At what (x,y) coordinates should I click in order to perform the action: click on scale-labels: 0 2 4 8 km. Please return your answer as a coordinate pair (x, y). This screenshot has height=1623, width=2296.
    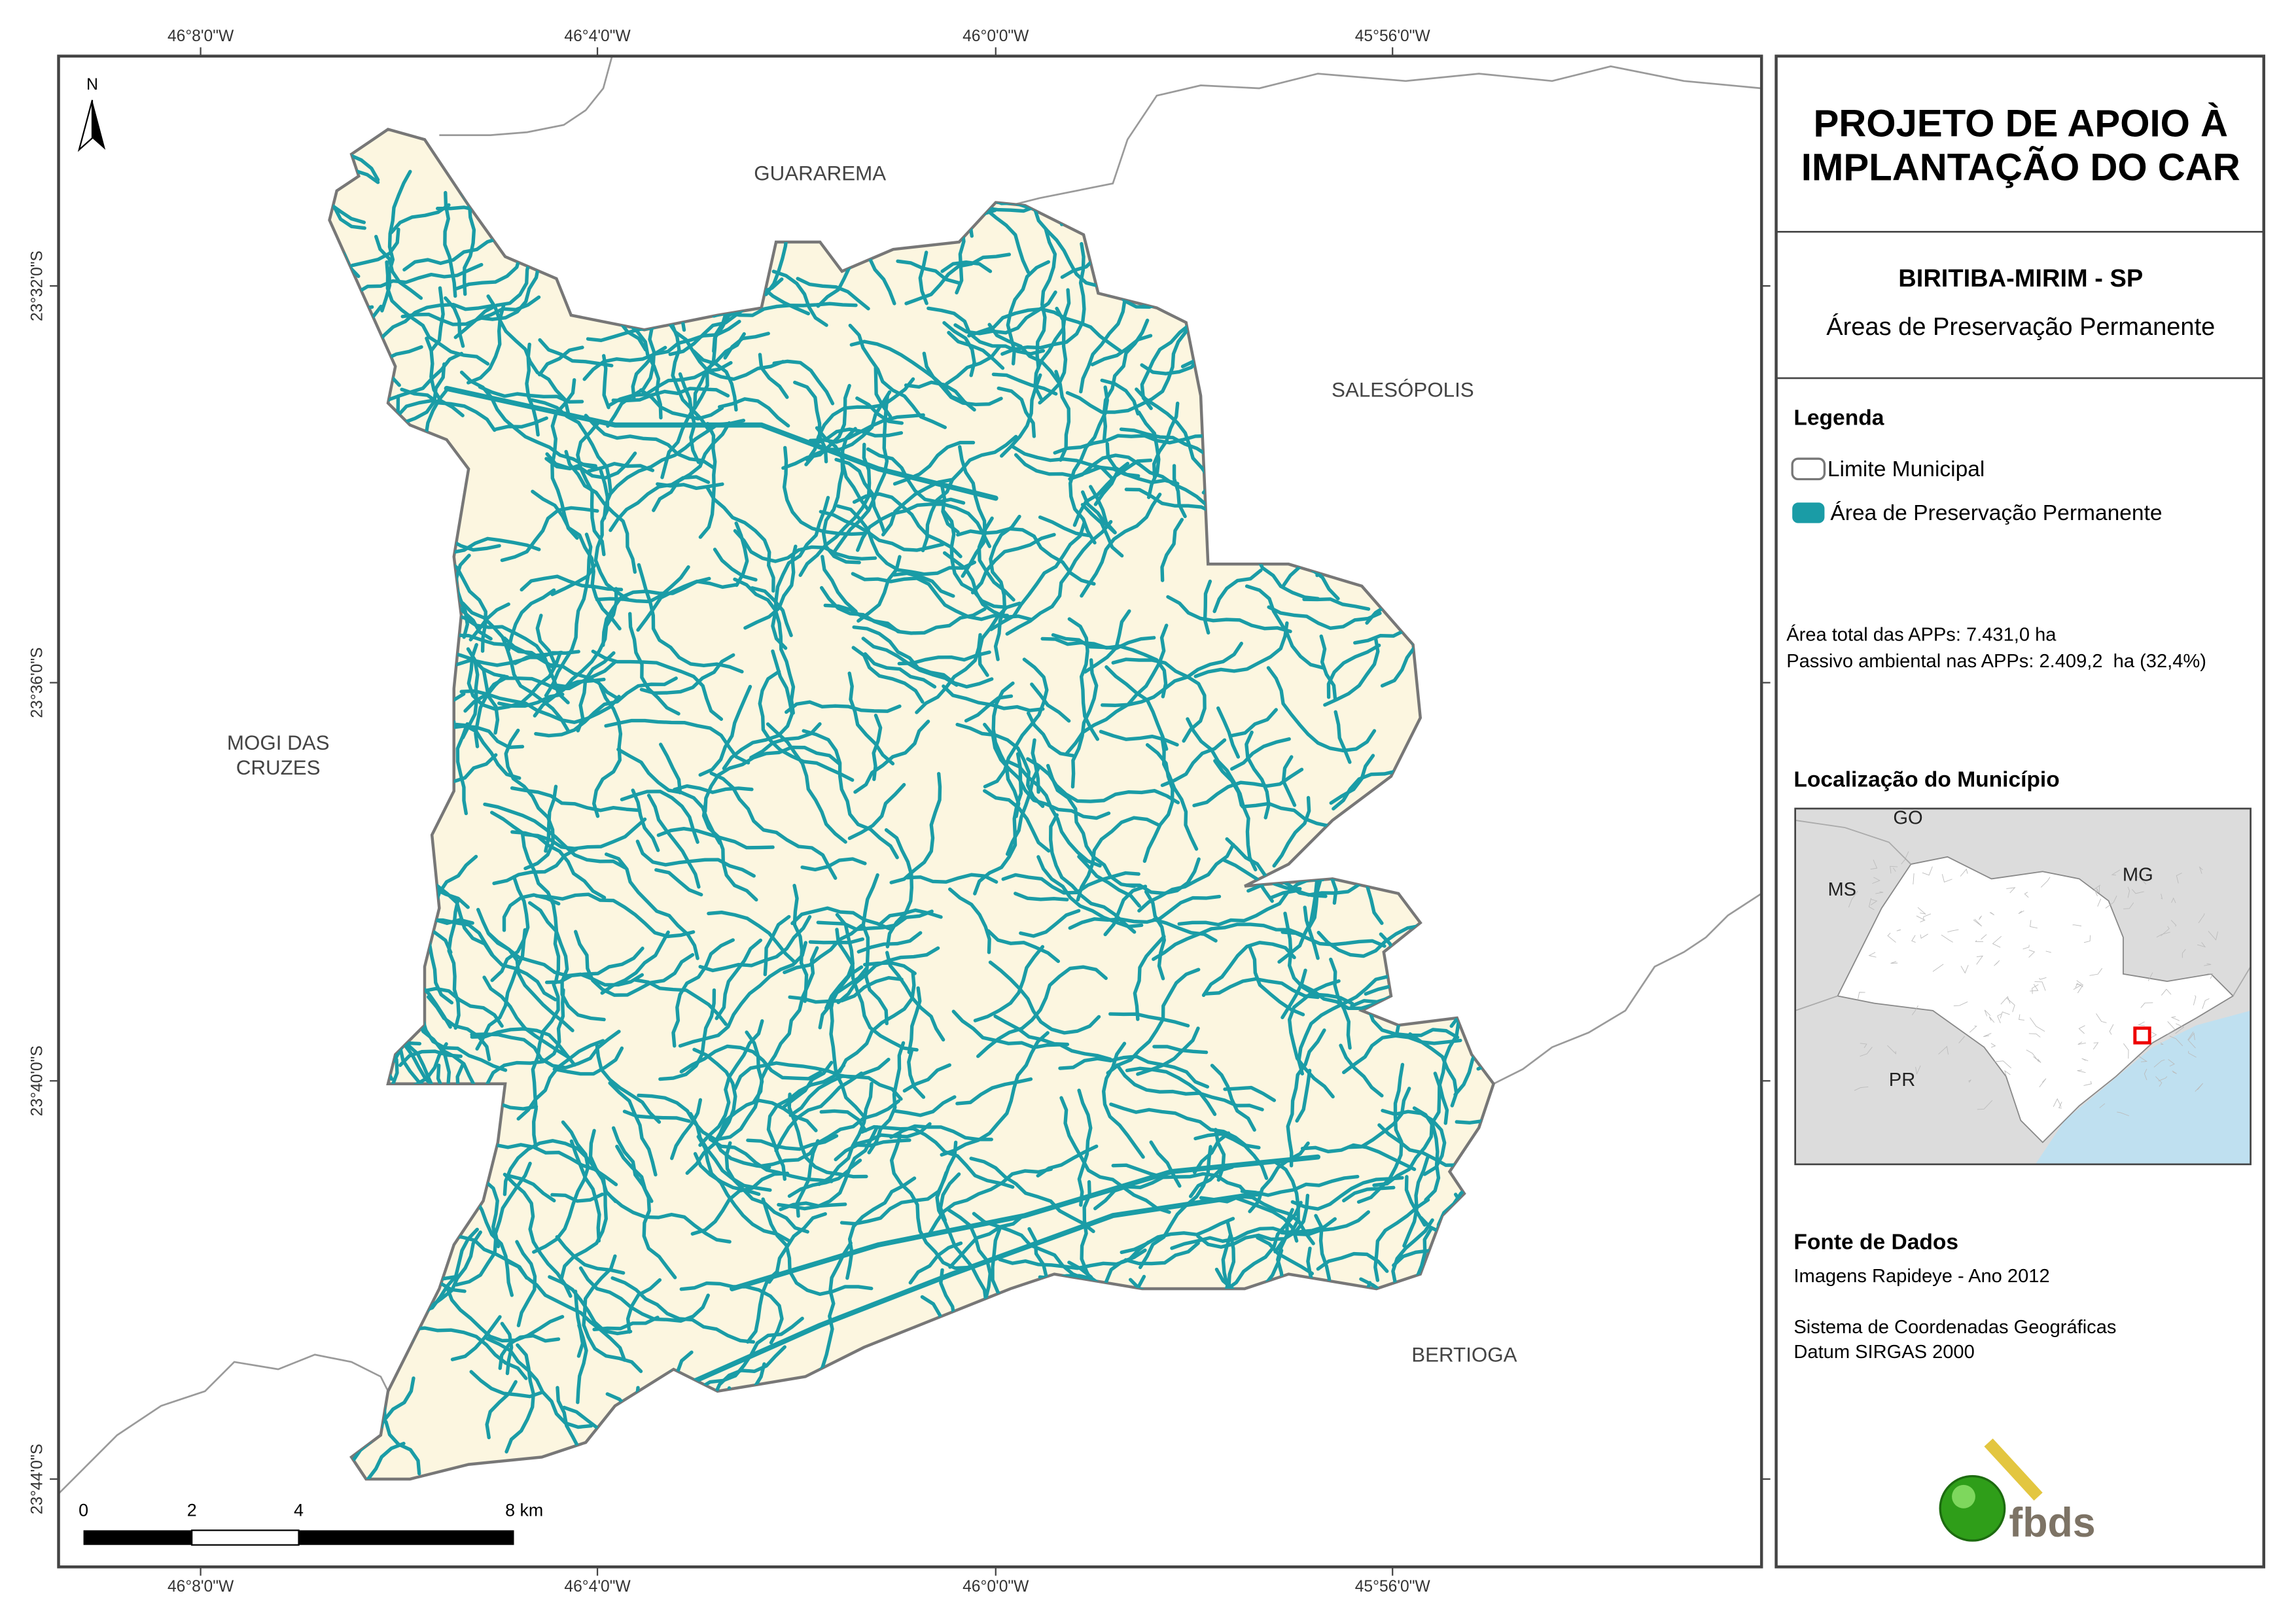
    Looking at the image, I should click on (311, 1510).